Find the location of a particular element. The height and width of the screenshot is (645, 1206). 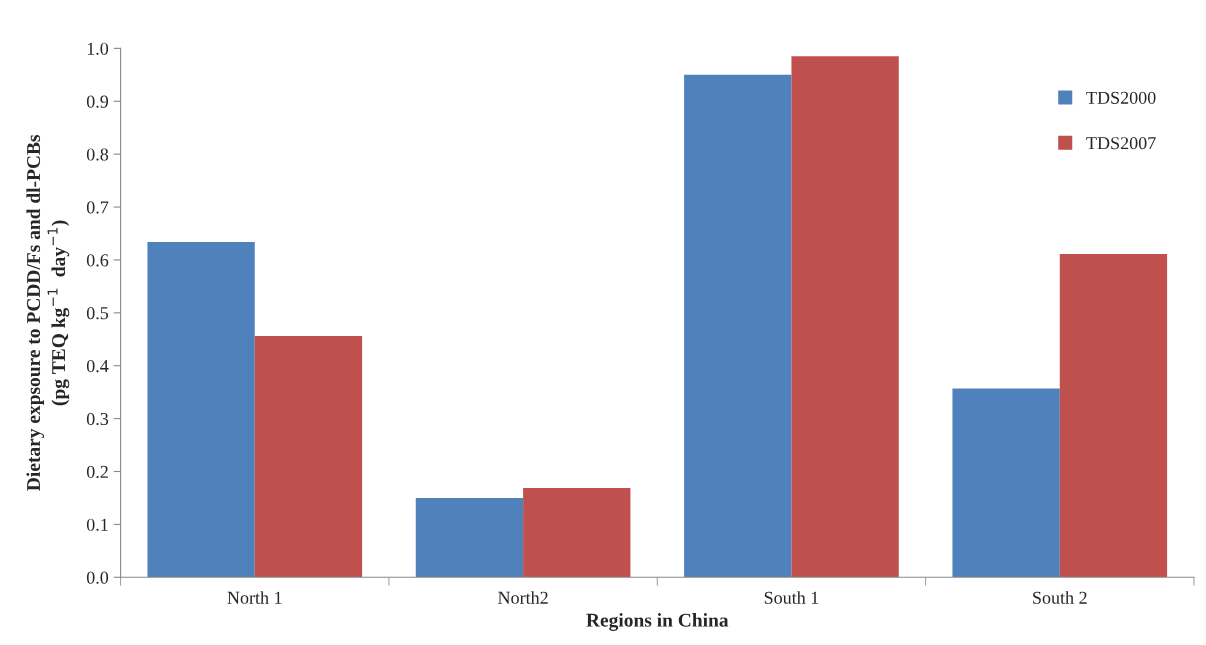

x-axis-title: Regions in China is located at coordinates (657, 622).